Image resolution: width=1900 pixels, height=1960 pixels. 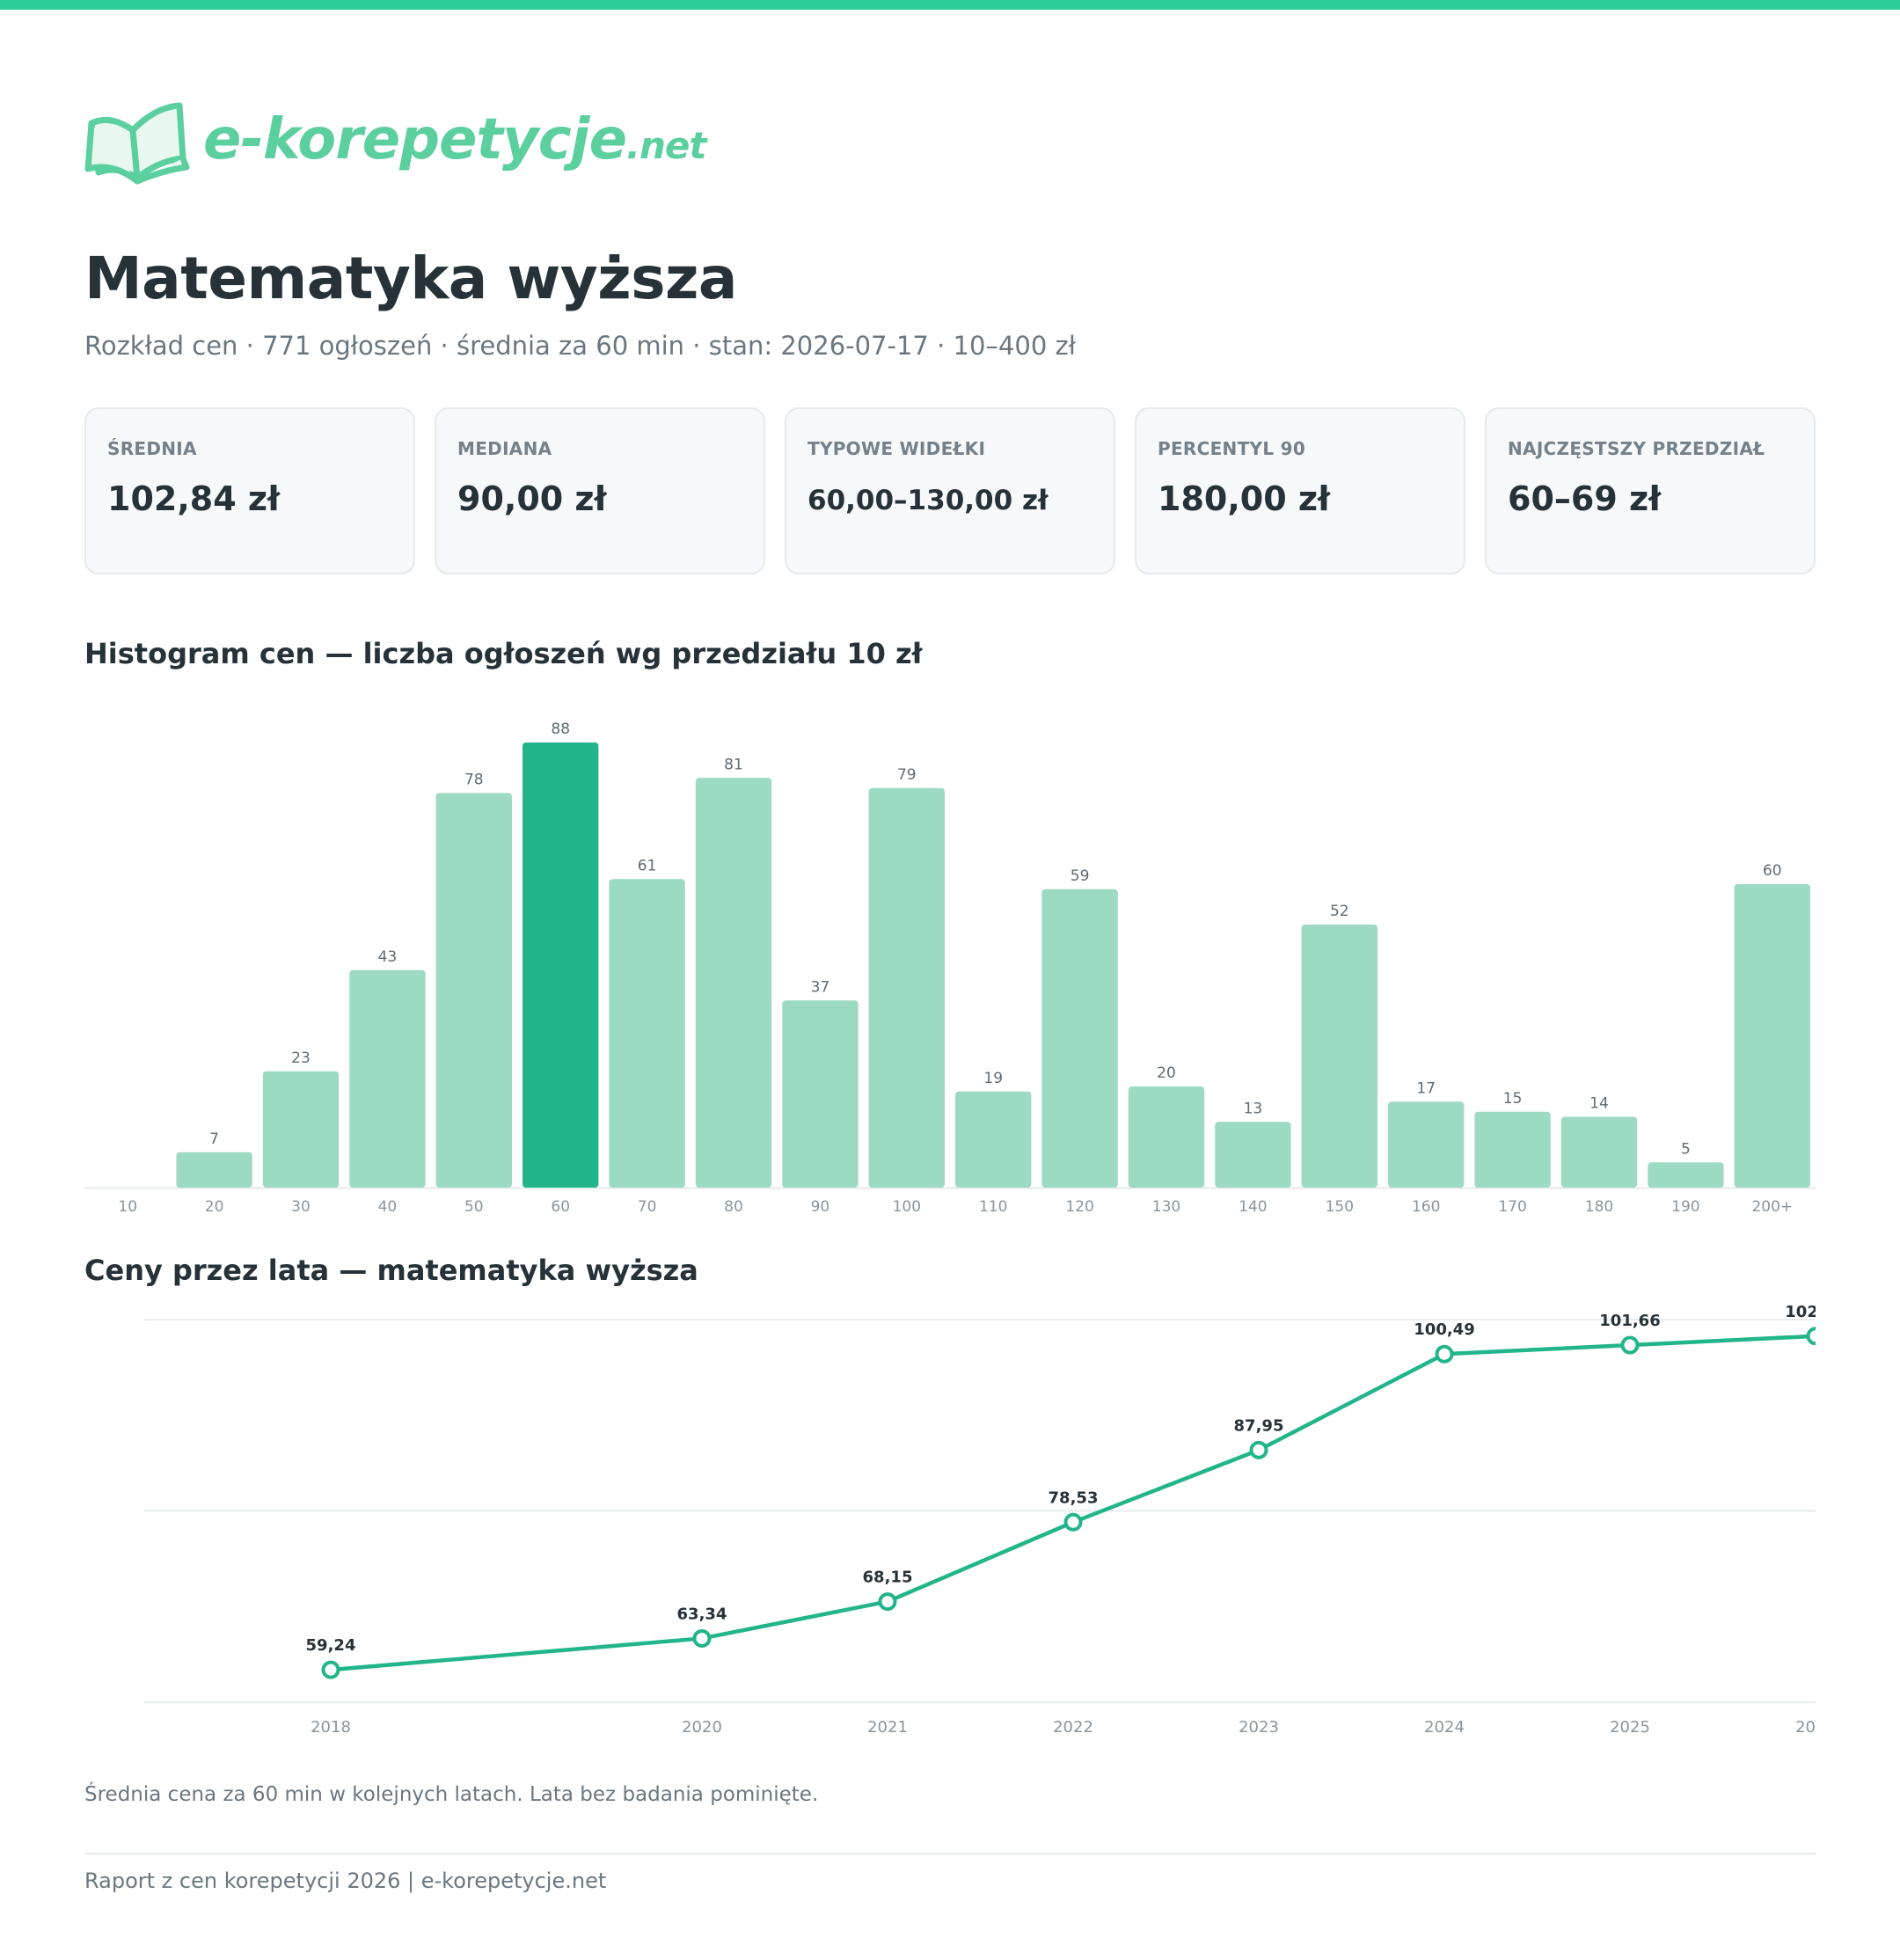 What do you see at coordinates (1772, 1206) in the screenshot?
I see `histogram-tick-label: 200+` at bounding box center [1772, 1206].